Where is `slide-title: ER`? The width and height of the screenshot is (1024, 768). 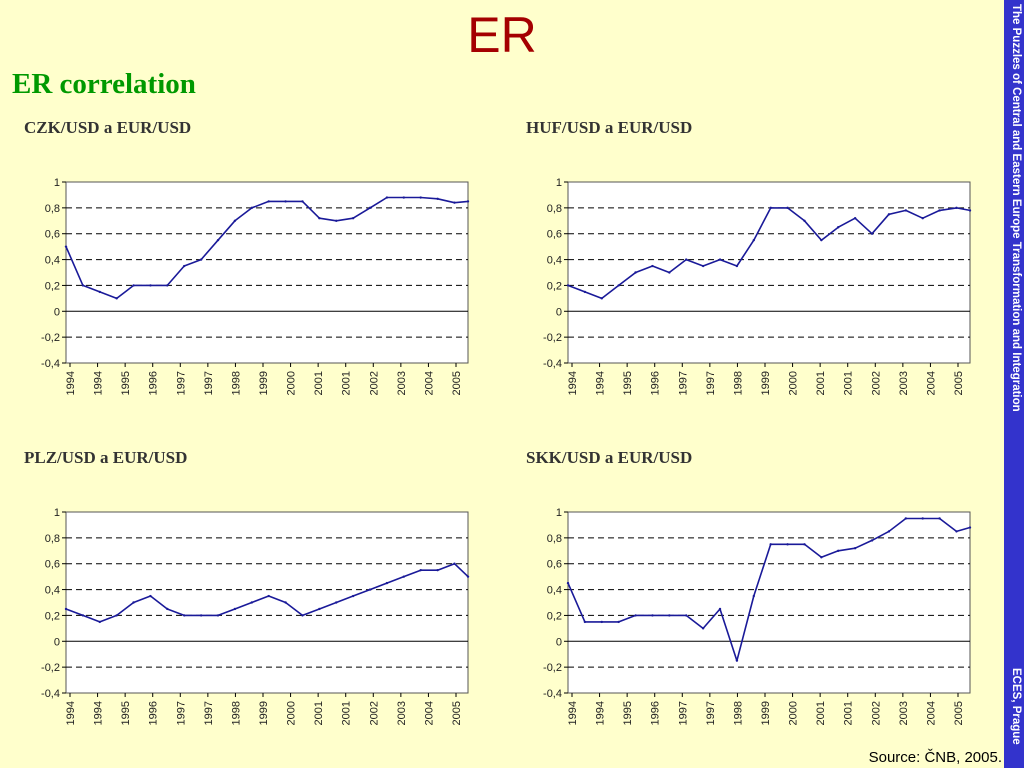
slide-title: ER is located at coordinates (502, 35).